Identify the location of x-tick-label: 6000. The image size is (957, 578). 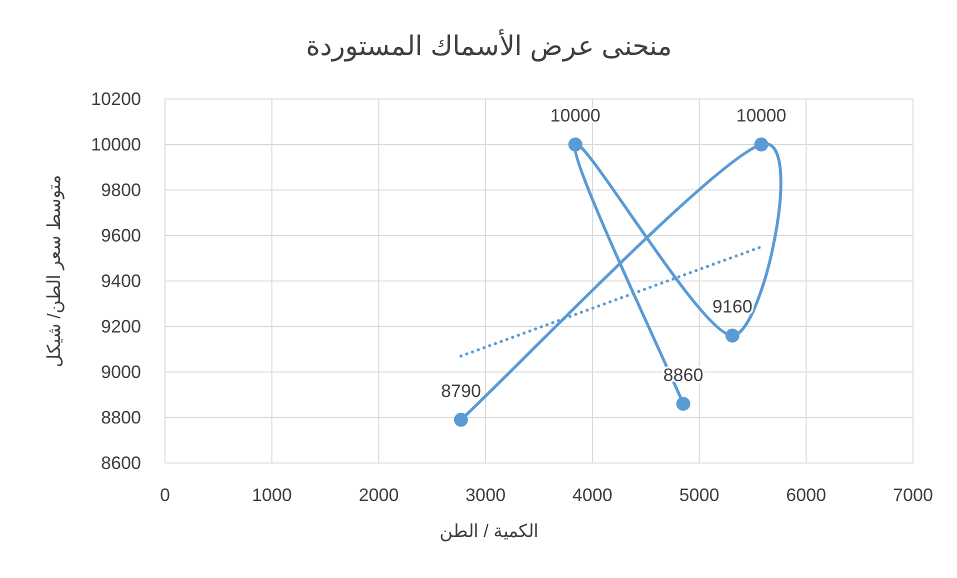
(806, 495).